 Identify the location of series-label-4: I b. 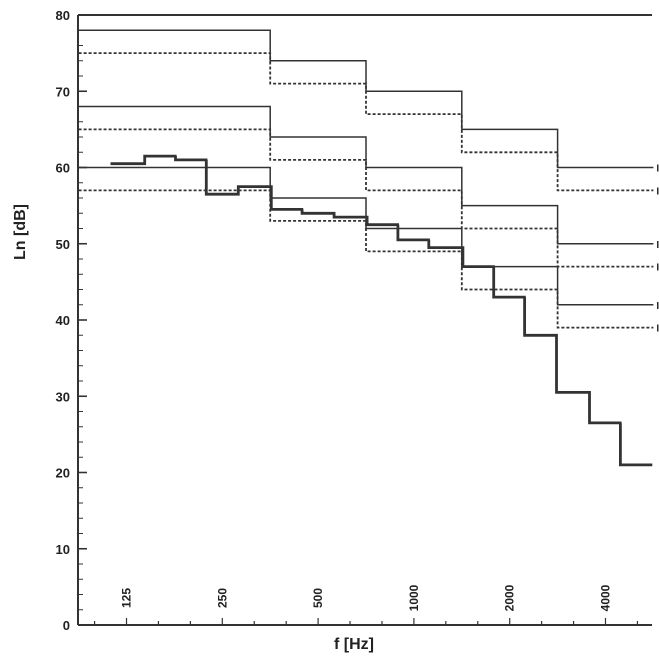
(657, 306).